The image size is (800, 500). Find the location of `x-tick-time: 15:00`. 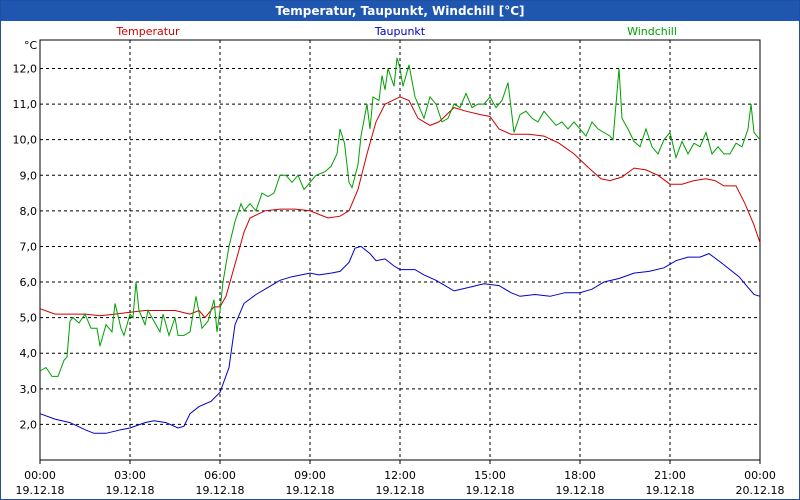

x-tick-time: 15:00 is located at coordinates (490, 475).